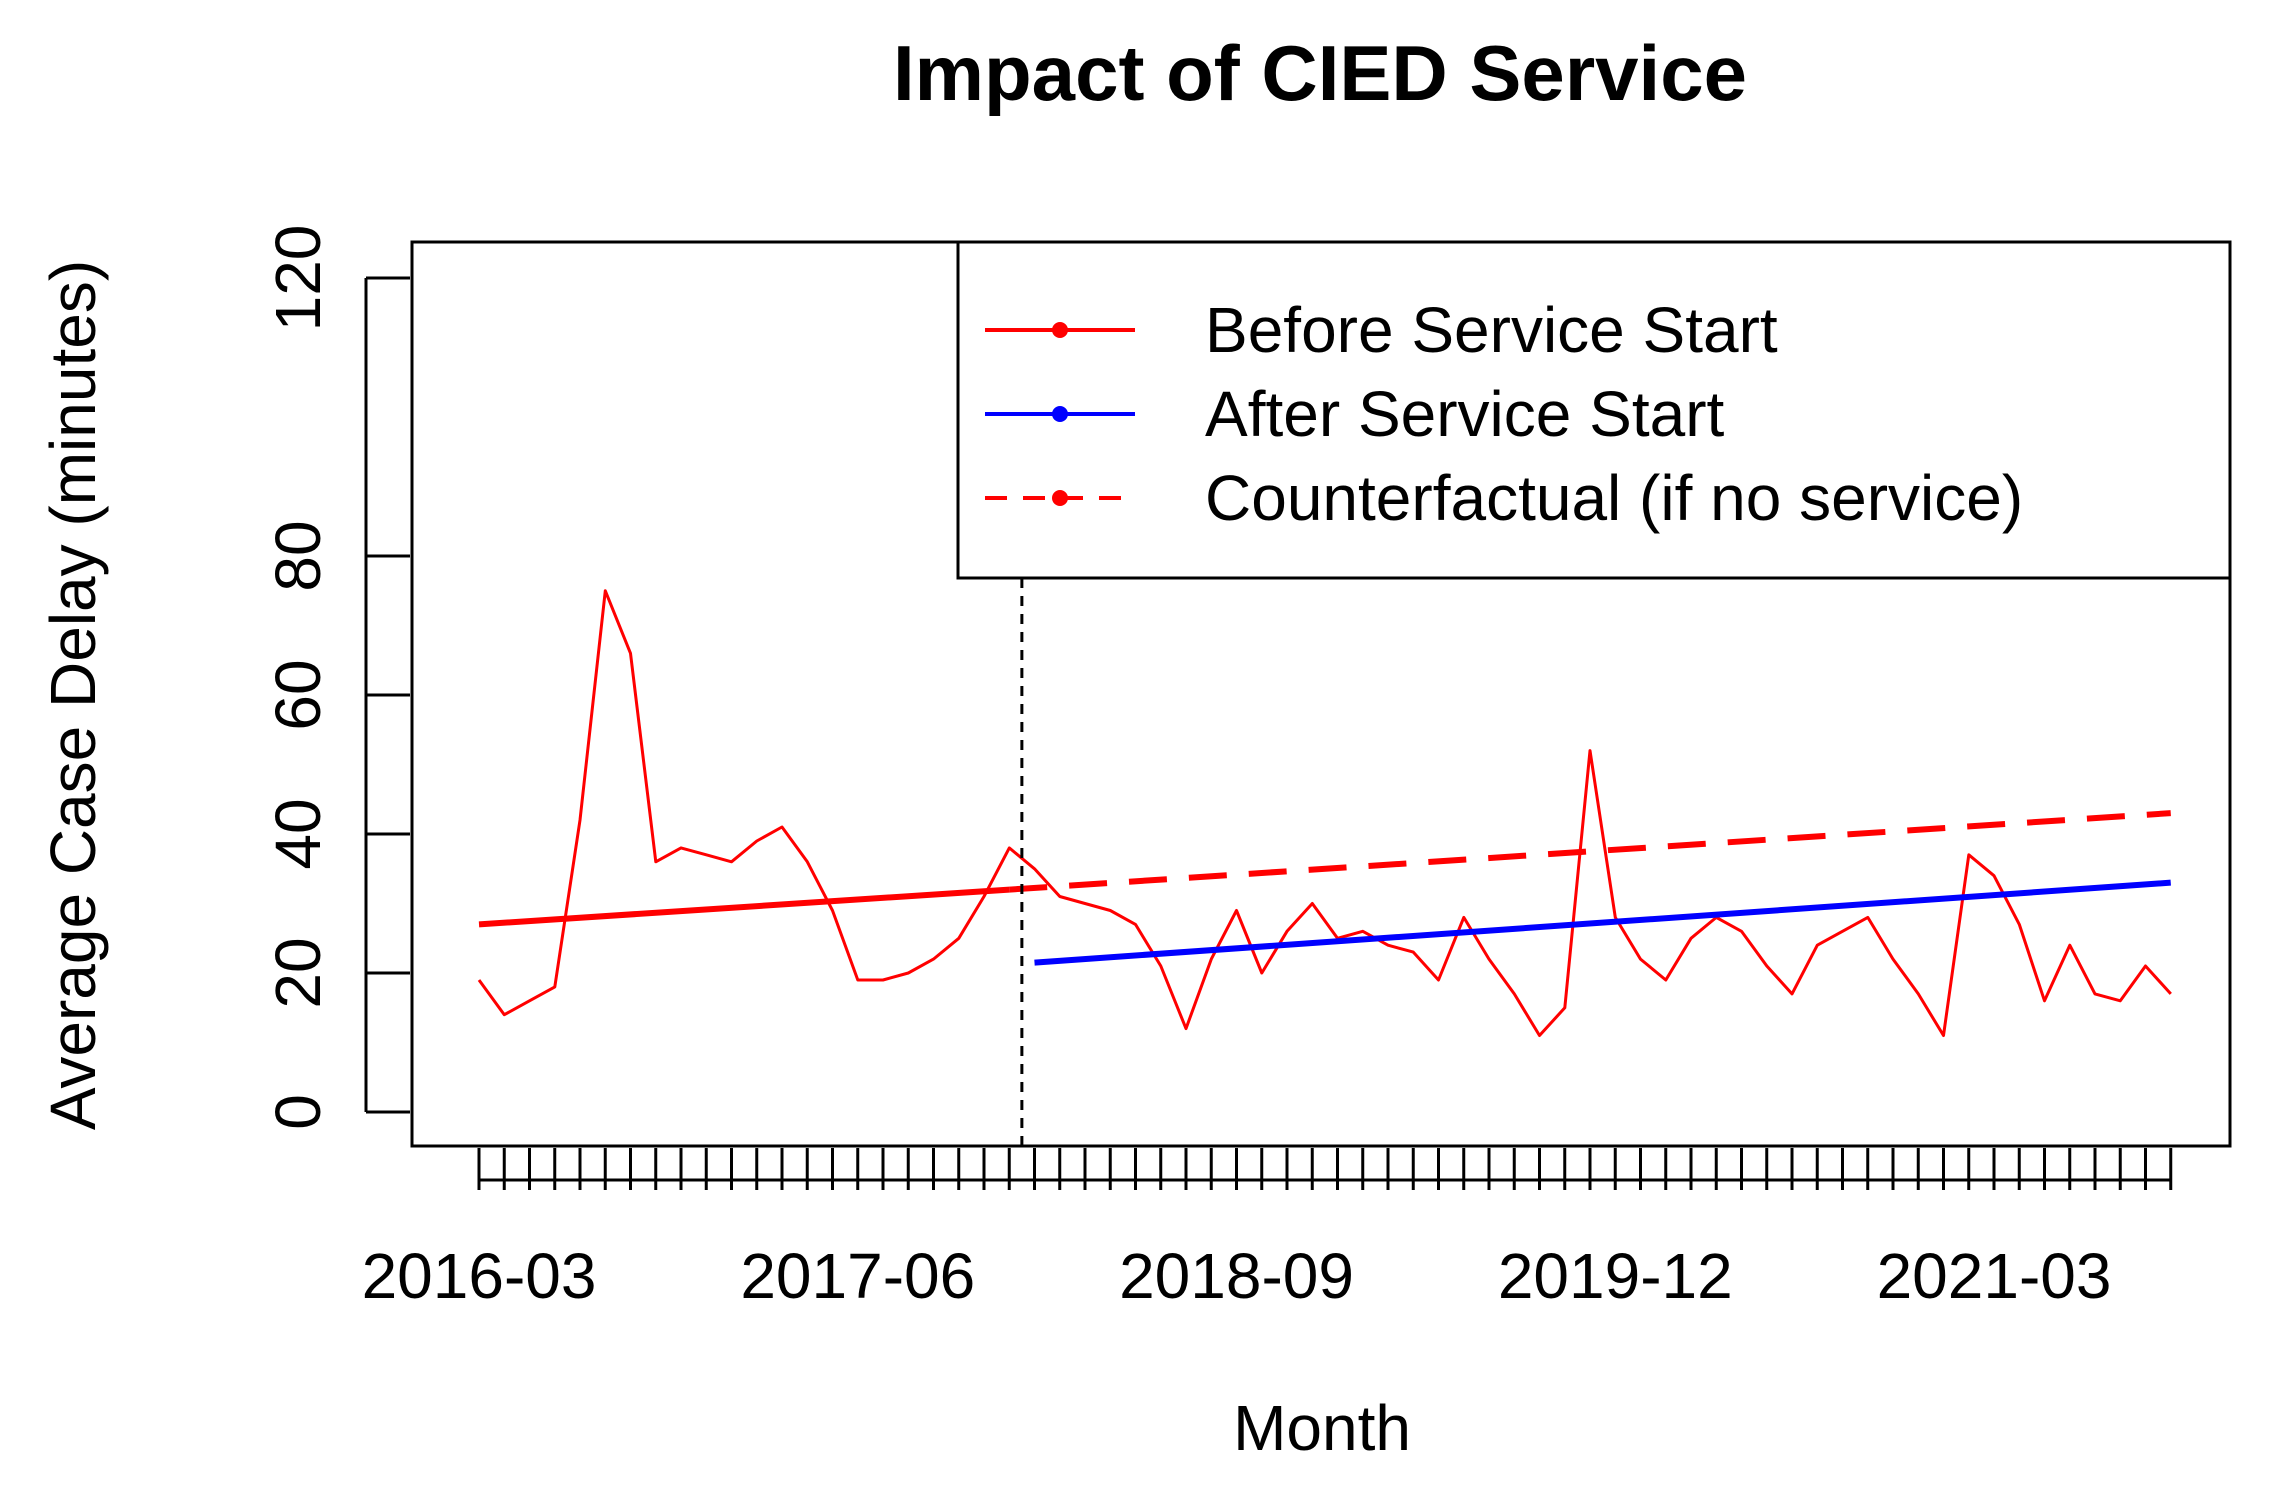  What do you see at coordinates (857, 1276) in the screenshot?
I see `x-tick-label: 2017-06` at bounding box center [857, 1276].